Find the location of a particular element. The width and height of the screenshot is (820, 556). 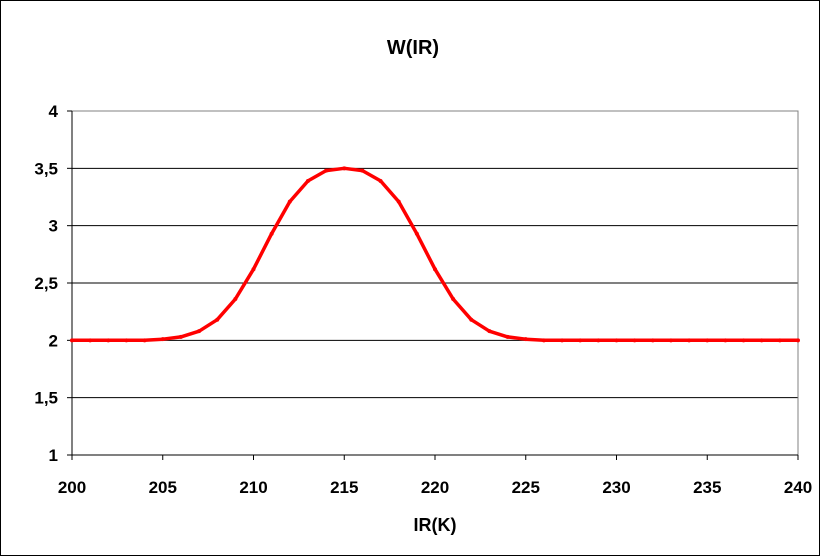

x-tick-label: 205 is located at coordinates (163, 487).